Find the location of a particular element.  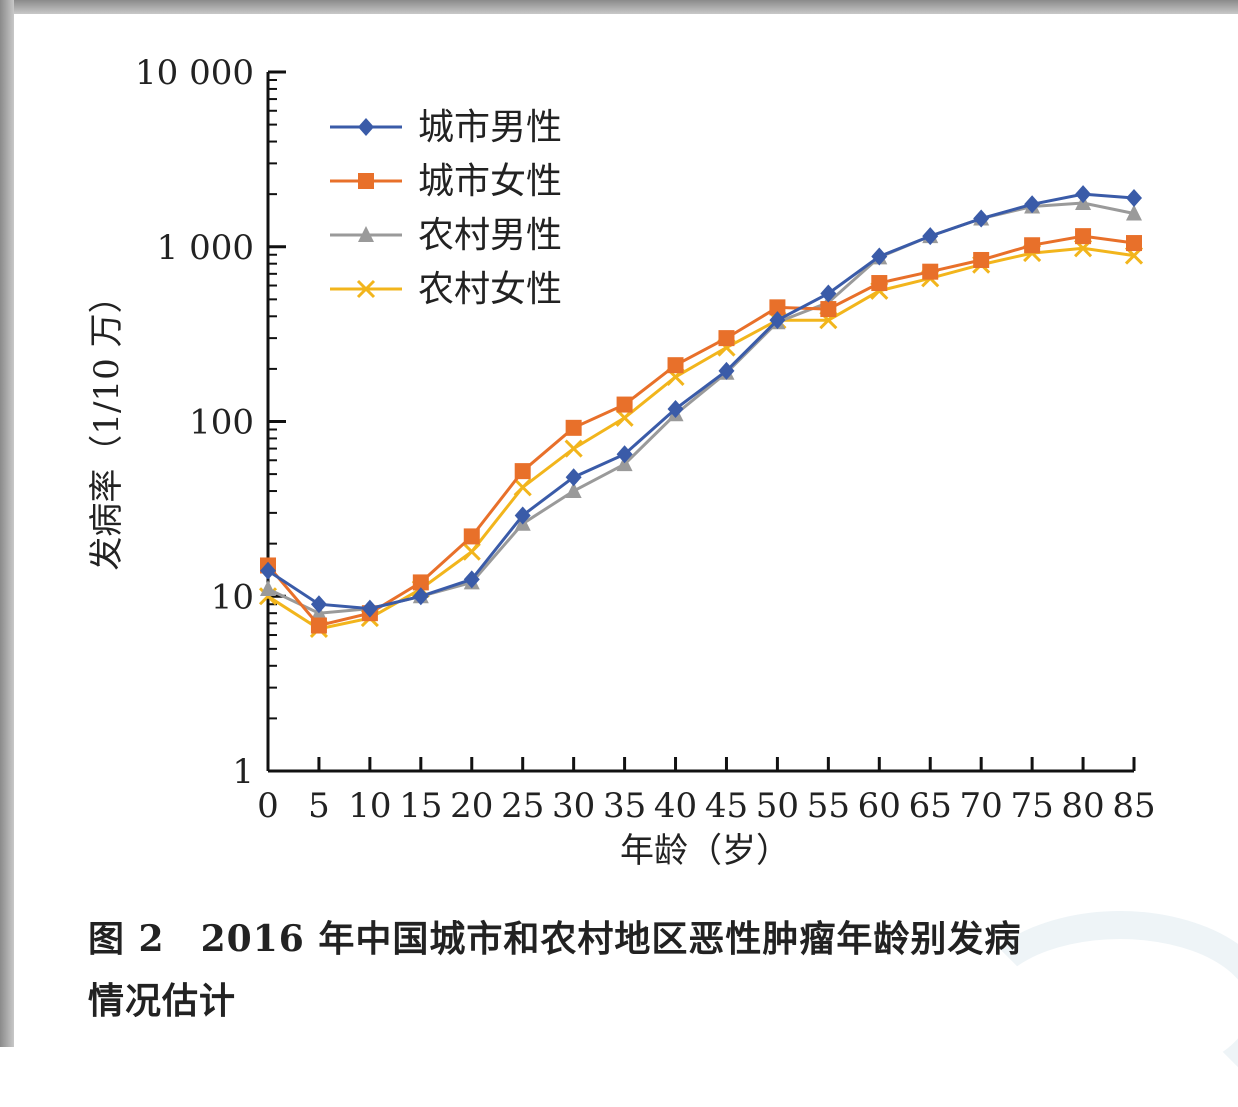

legend-label: 农村女性 is located at coordinates (490, 289).